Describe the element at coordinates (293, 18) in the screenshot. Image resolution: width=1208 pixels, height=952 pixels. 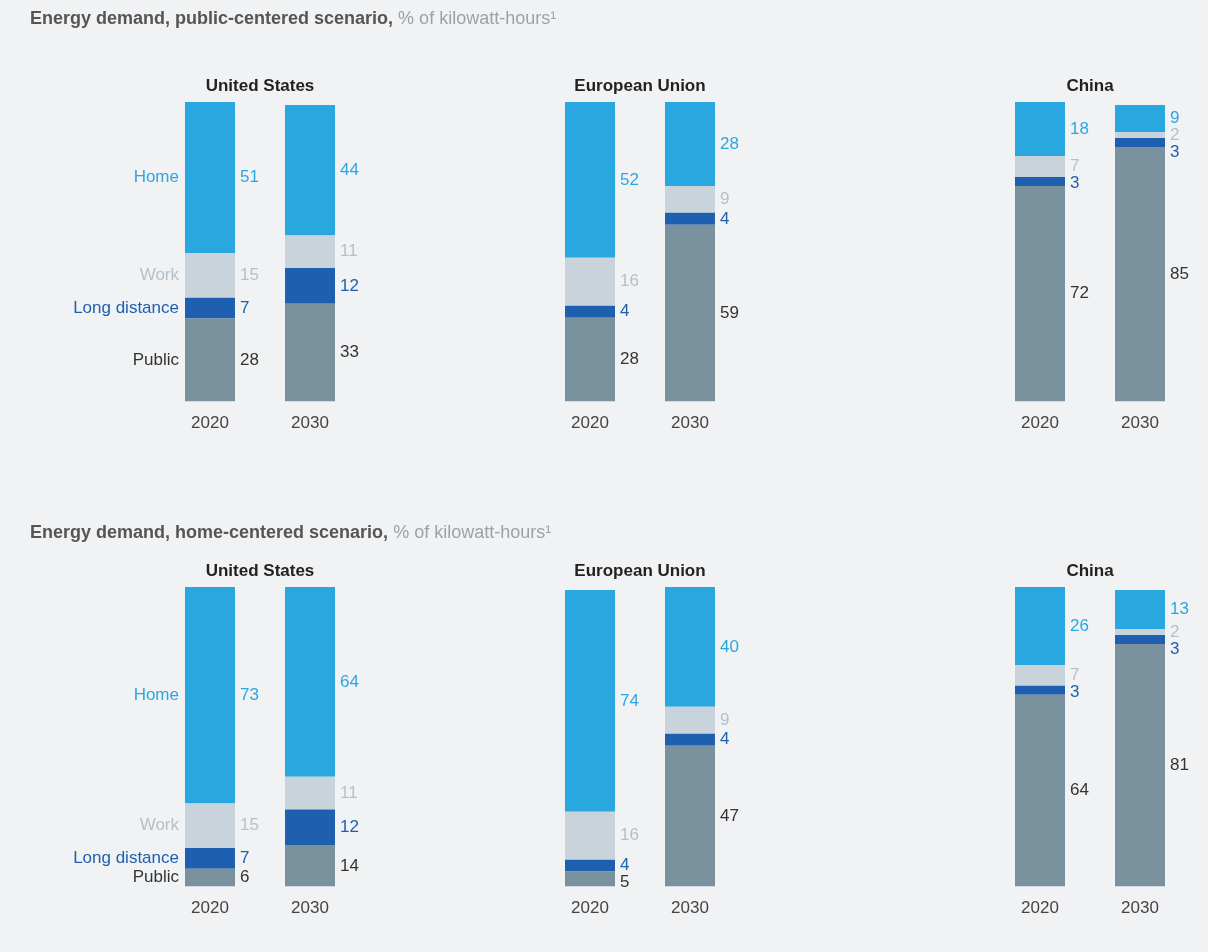
I see `text: Energy demand, public-centered scenario, % of kilowatt-hours¹` at that location.